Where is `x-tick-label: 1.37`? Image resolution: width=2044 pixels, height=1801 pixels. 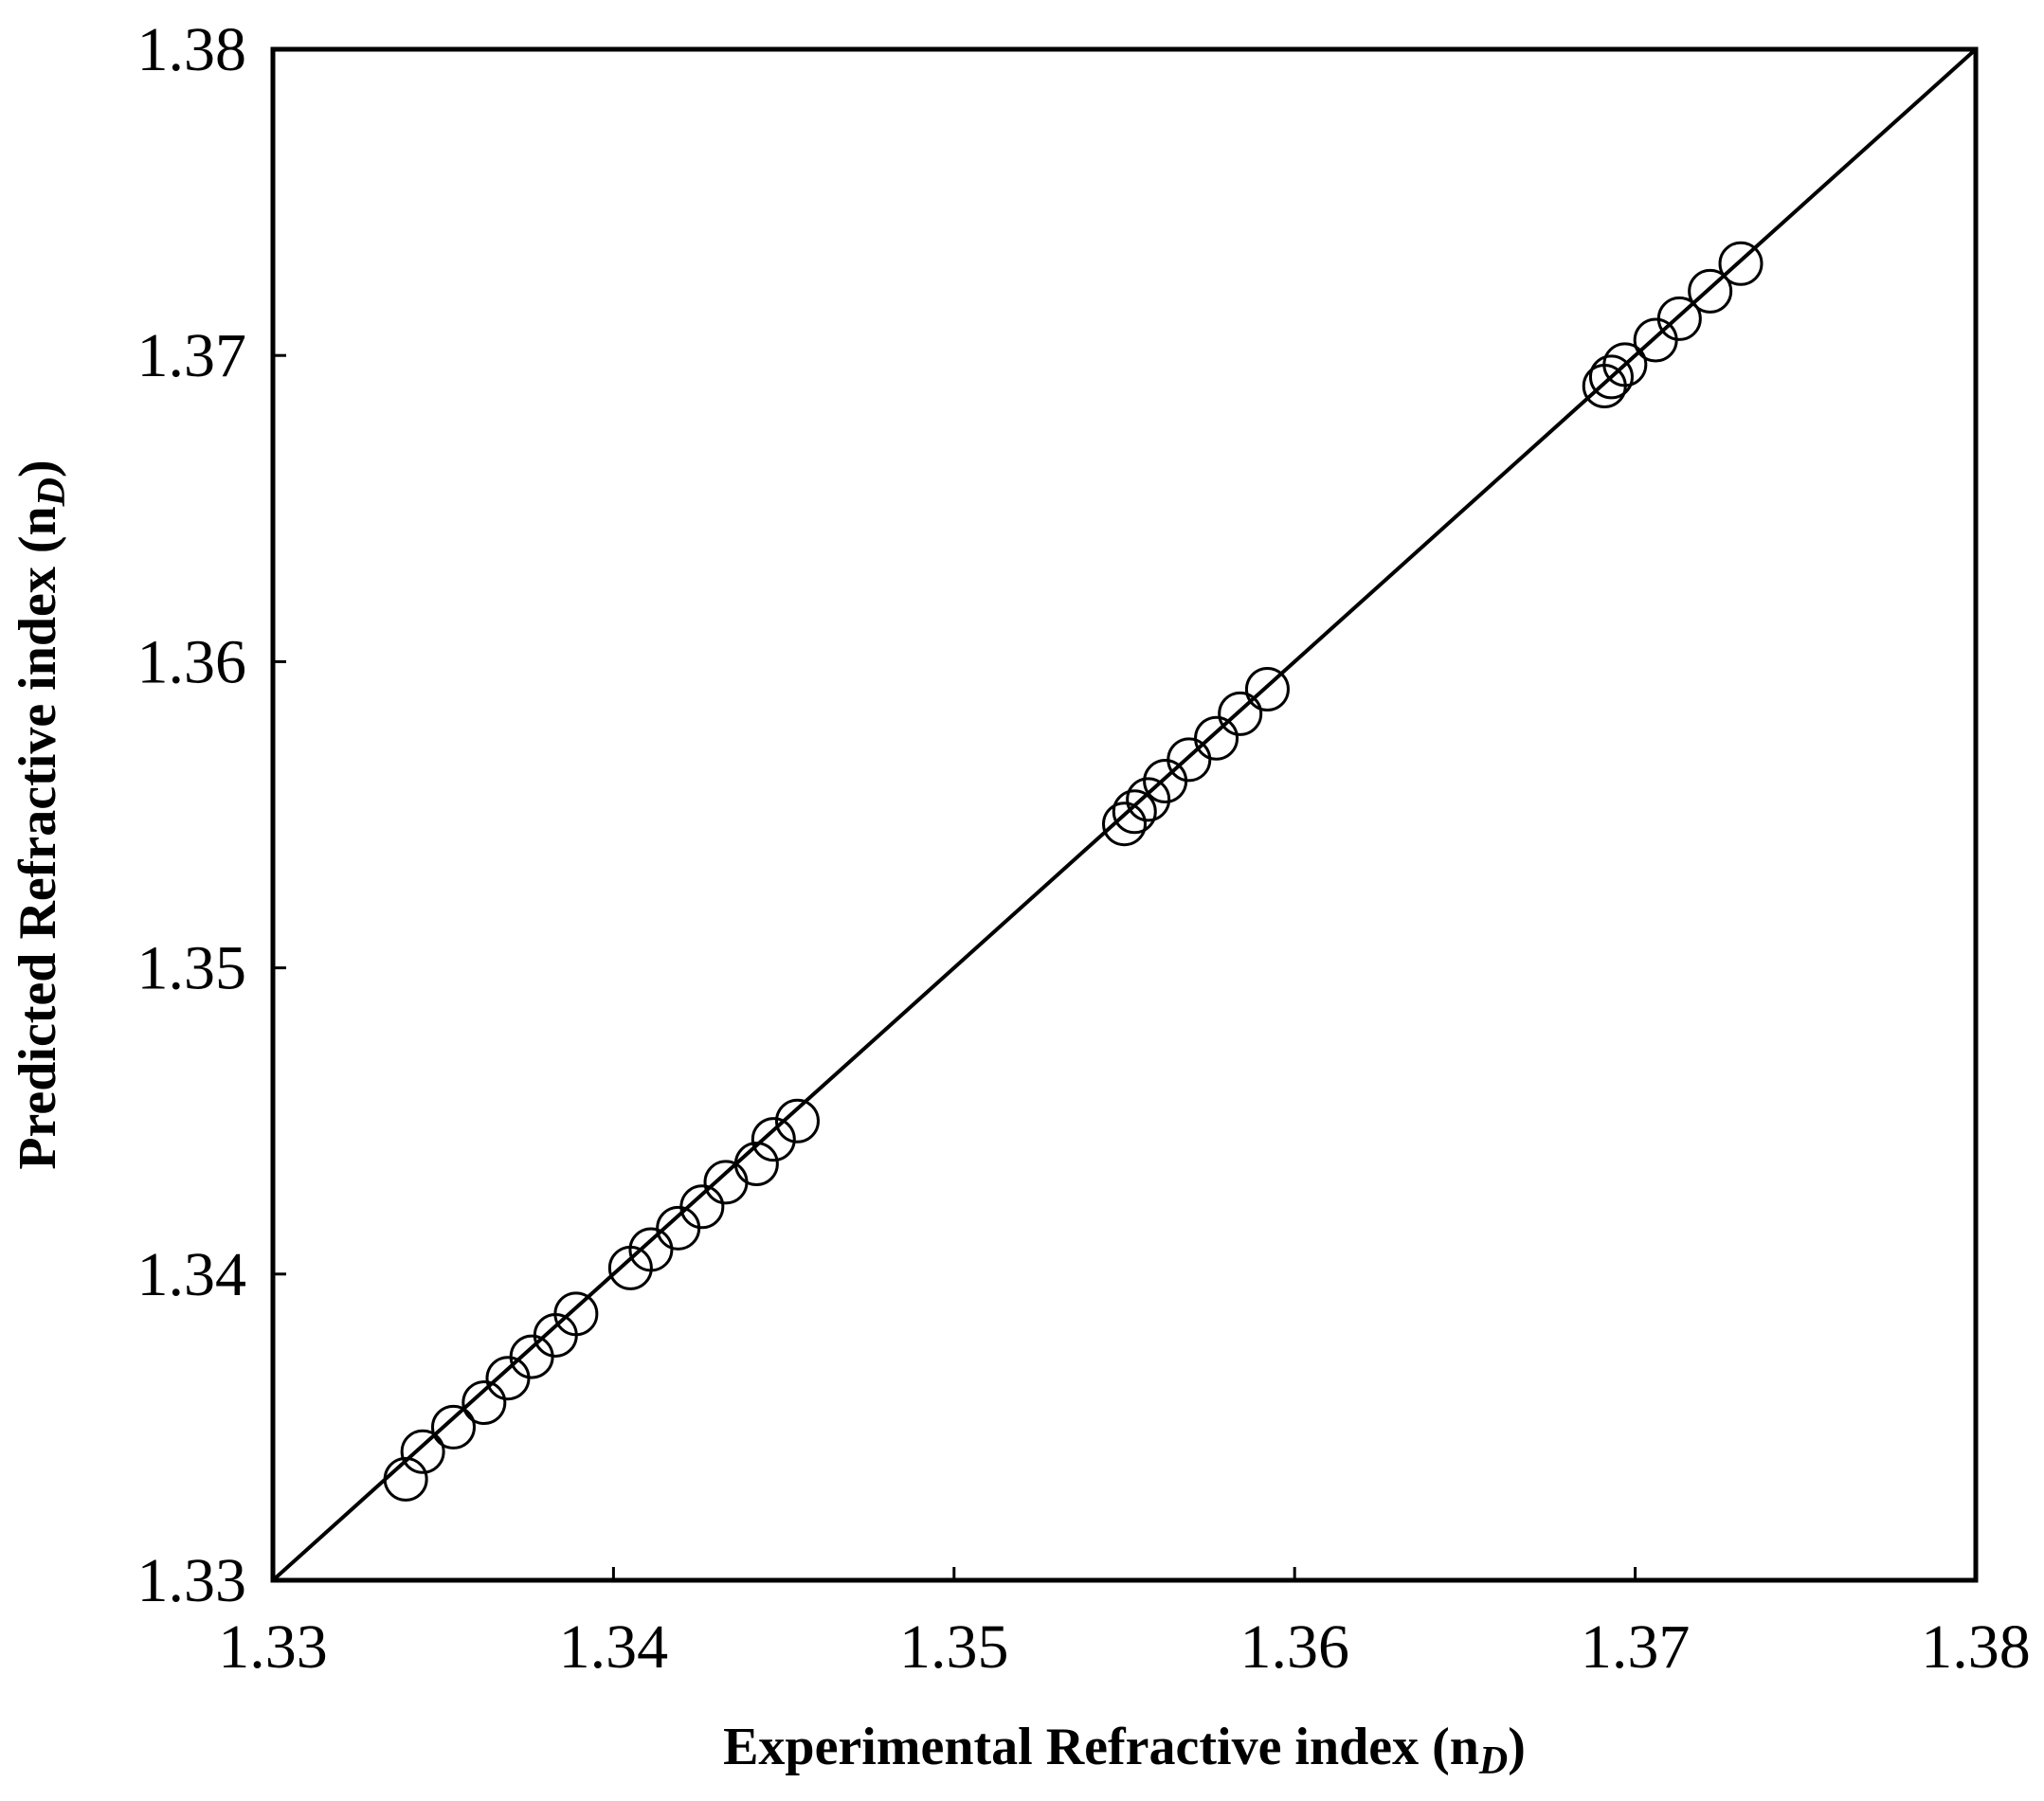 x-tick-label: 1.37 is located at coordinates (1636, 1647).